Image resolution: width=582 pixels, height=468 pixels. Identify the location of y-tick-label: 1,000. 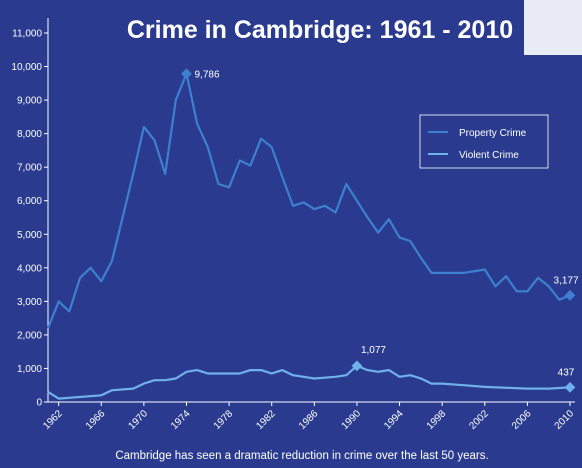
(29, 369).